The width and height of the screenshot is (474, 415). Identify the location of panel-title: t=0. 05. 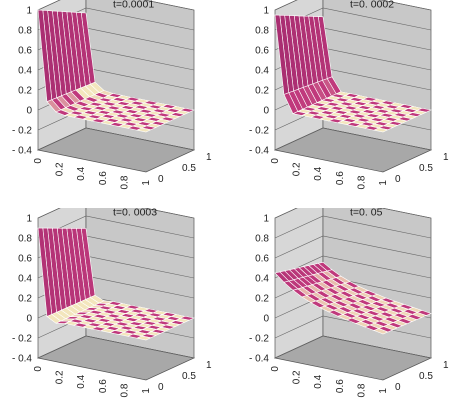
(366, 213).